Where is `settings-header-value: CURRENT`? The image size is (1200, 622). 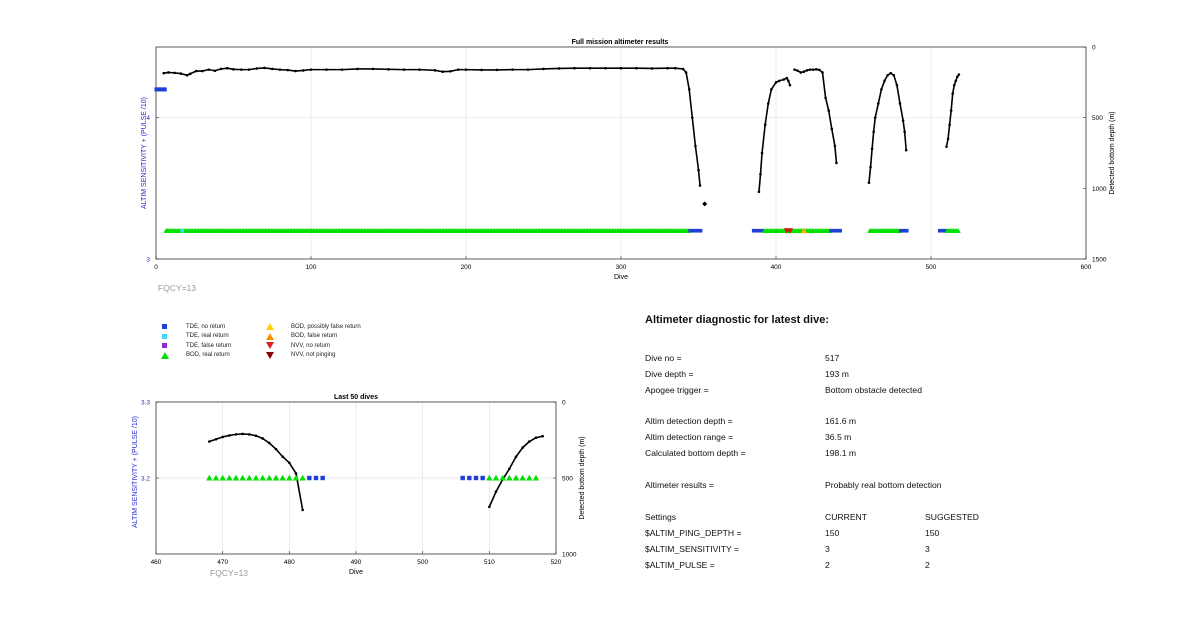
settings-header-value: CURRENT is located at coordinates (846, 517).